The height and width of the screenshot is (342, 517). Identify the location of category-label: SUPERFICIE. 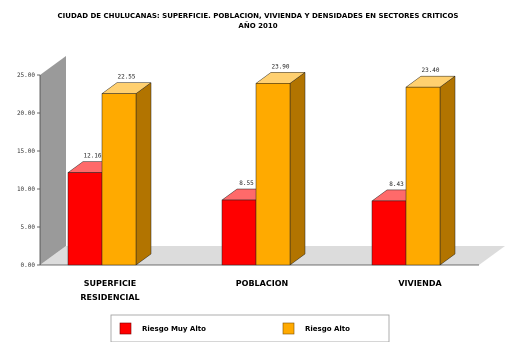
(110, 283).